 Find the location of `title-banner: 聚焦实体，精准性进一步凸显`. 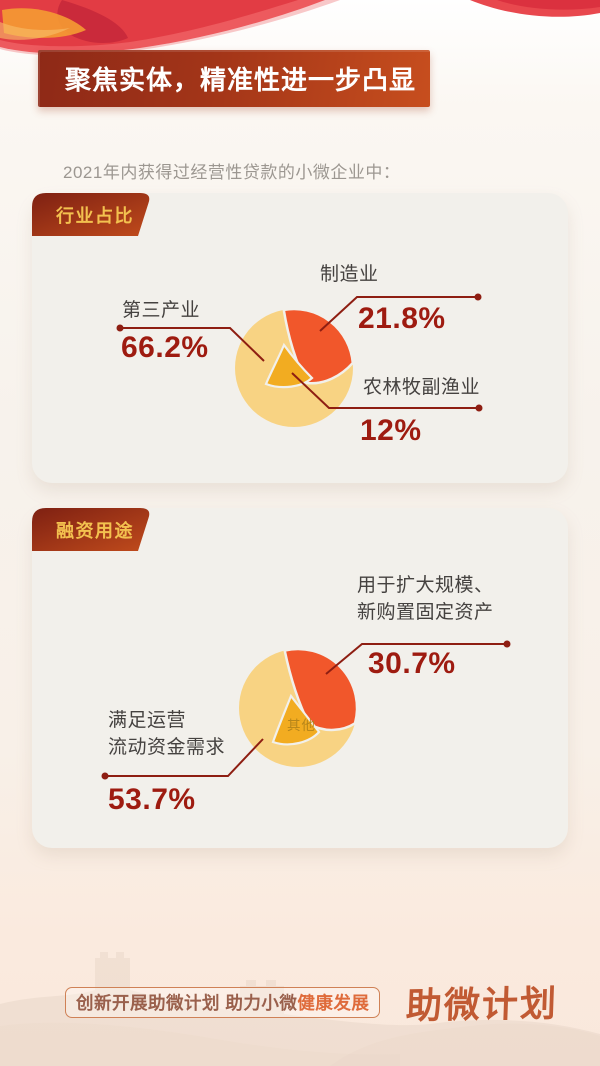

title-banner: 聚焦实体，精准性进一步凸显 is located at coordinates (234, 78).